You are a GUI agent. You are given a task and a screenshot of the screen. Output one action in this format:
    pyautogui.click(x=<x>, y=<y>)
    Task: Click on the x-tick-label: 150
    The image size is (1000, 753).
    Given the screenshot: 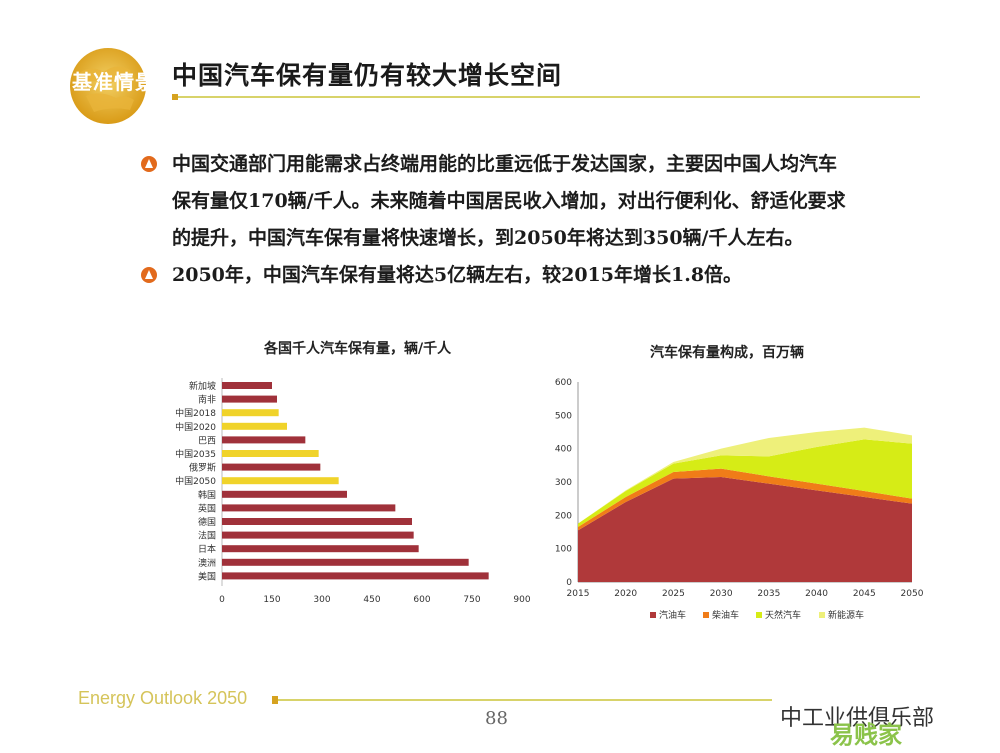 What is the action you would take?
    pyautogui.click(x=271, y=600)
    